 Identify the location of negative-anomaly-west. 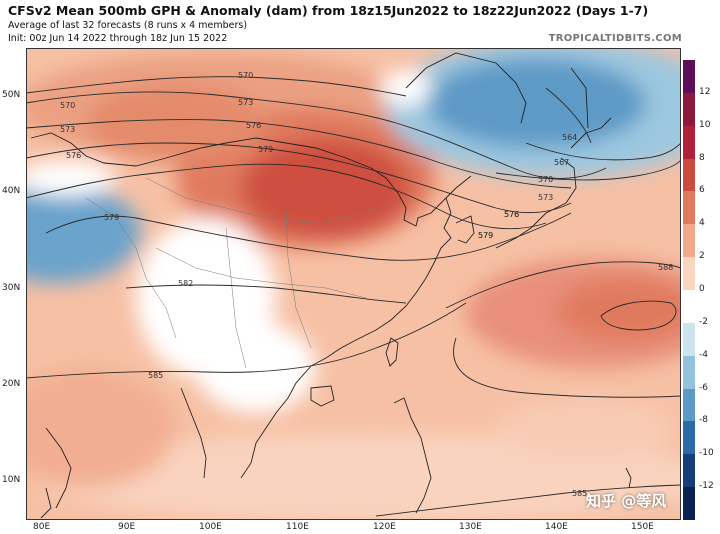
(83, 233).